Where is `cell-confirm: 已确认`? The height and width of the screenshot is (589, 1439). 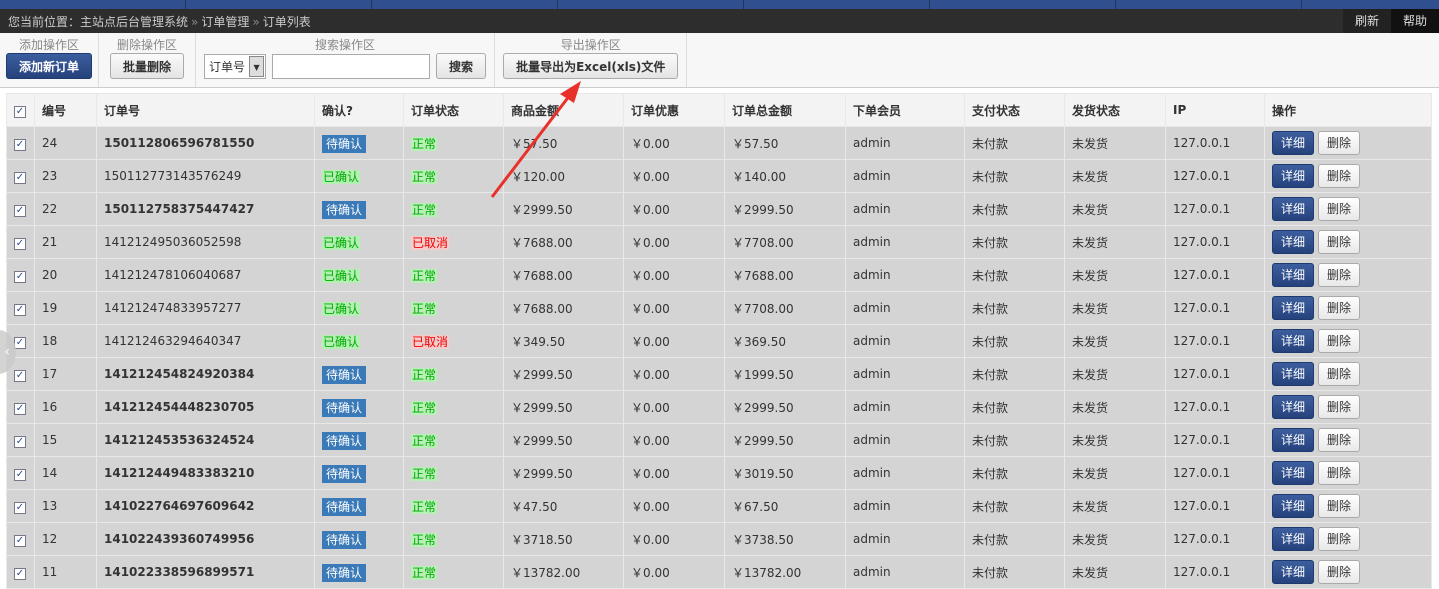
cell-confirm: 已确认 is located at coordinates (359, 176).